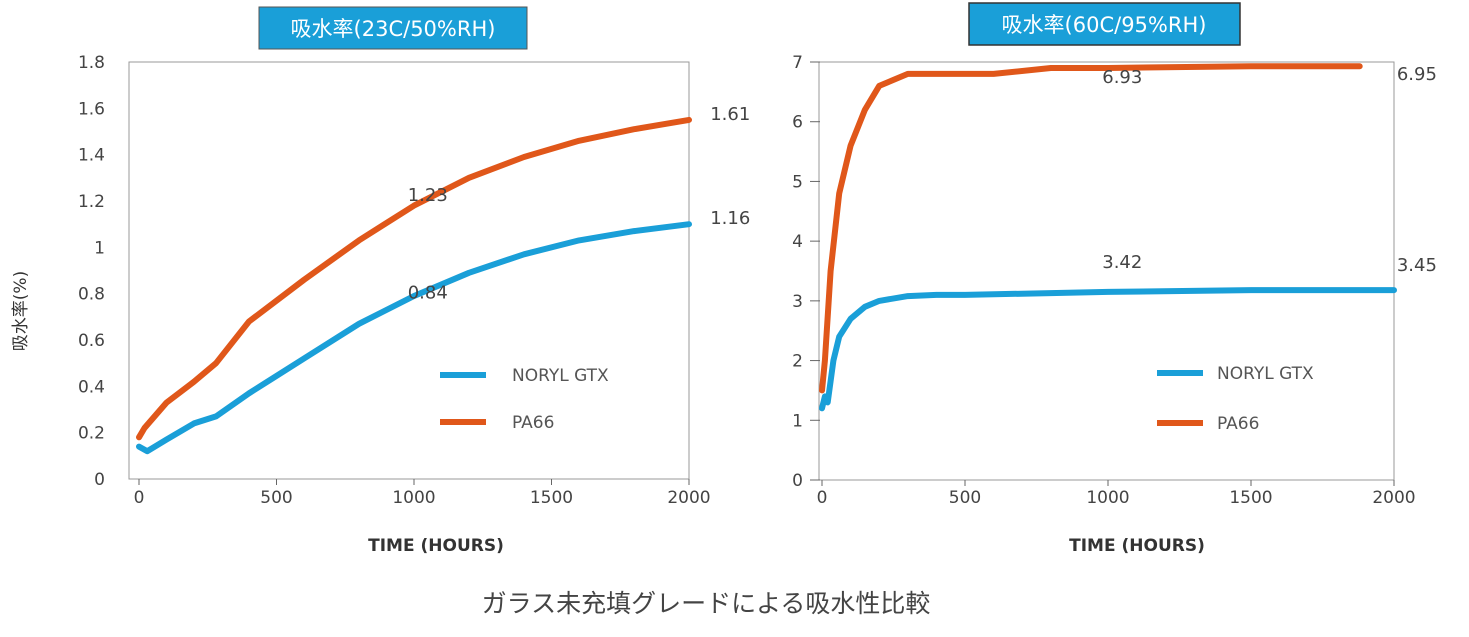 The width and height of the screenshot is (1469, 637). I want to click on chart2-data-label: 6.93, so click(1122, 77).